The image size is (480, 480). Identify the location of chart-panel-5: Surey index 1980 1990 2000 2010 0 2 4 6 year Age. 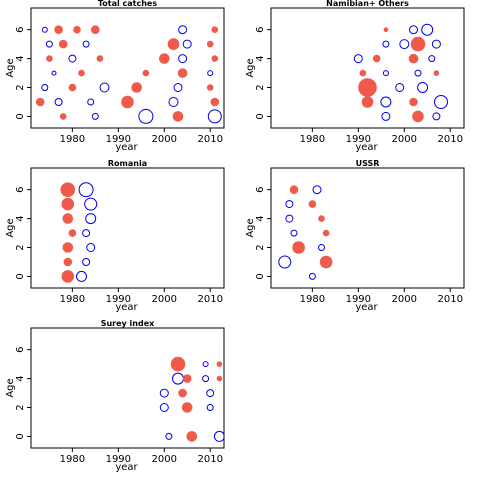
(115, 396).